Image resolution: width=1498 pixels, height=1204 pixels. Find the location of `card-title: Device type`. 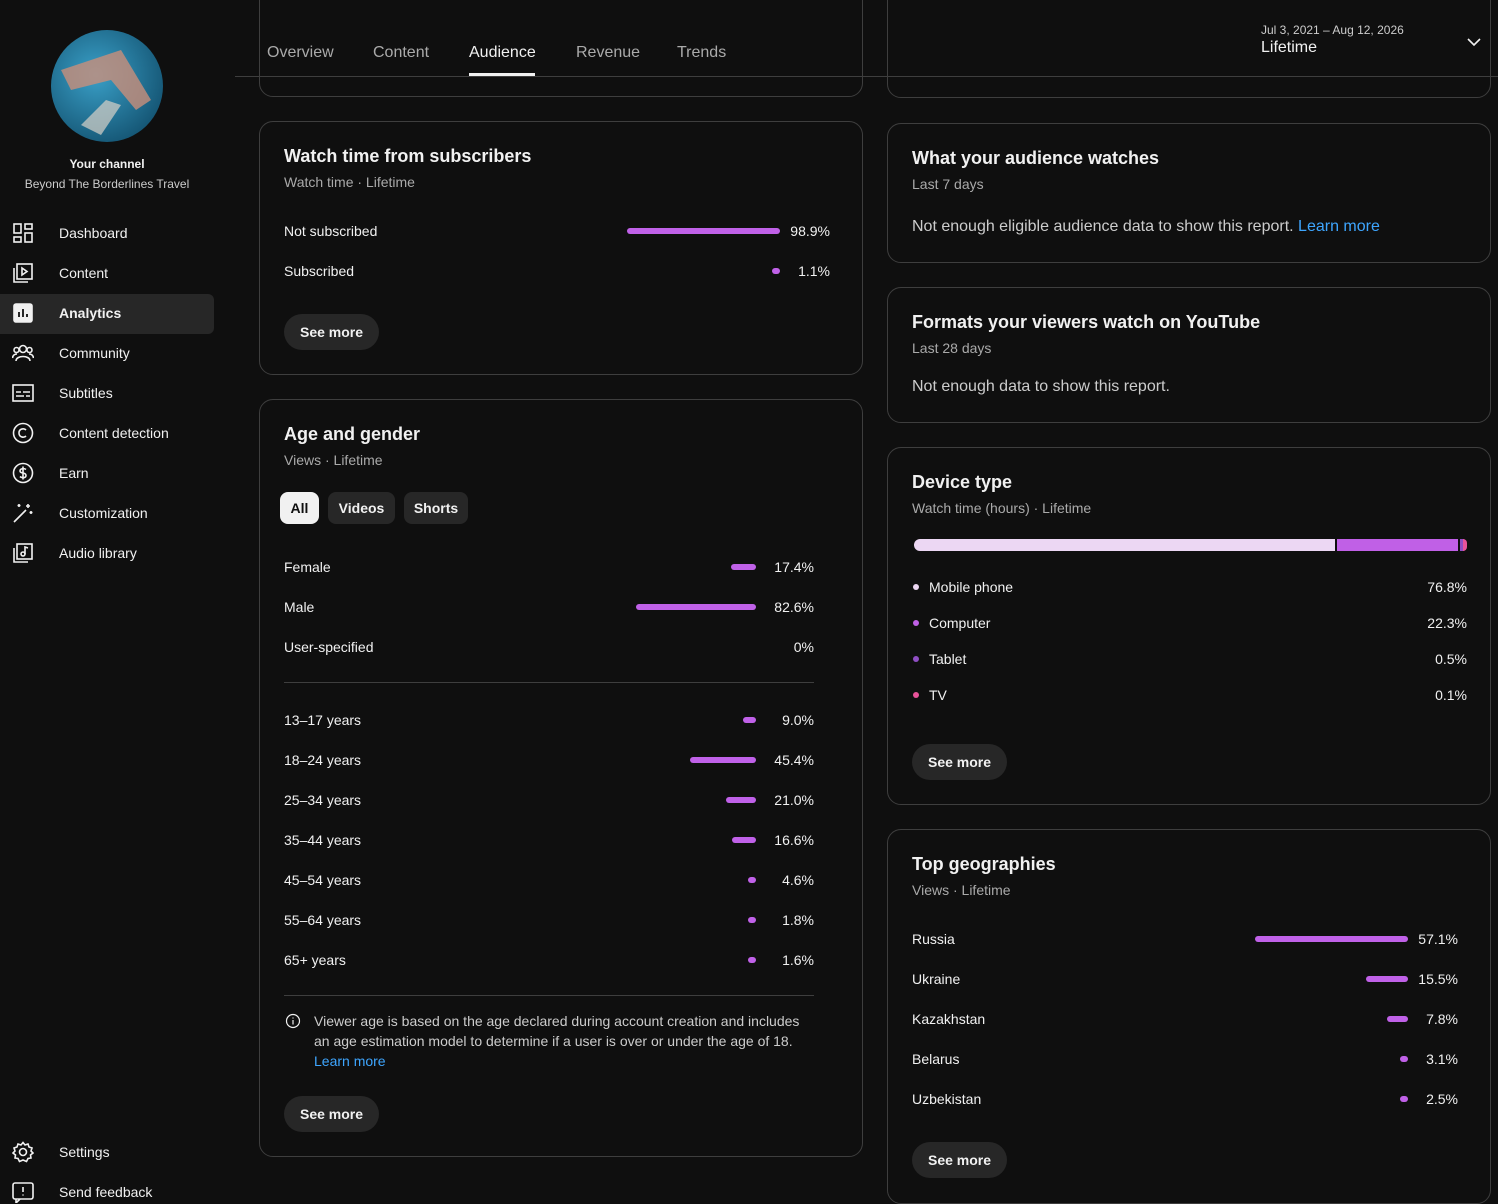

card-title: Device type is located at coordinates (962, 482).